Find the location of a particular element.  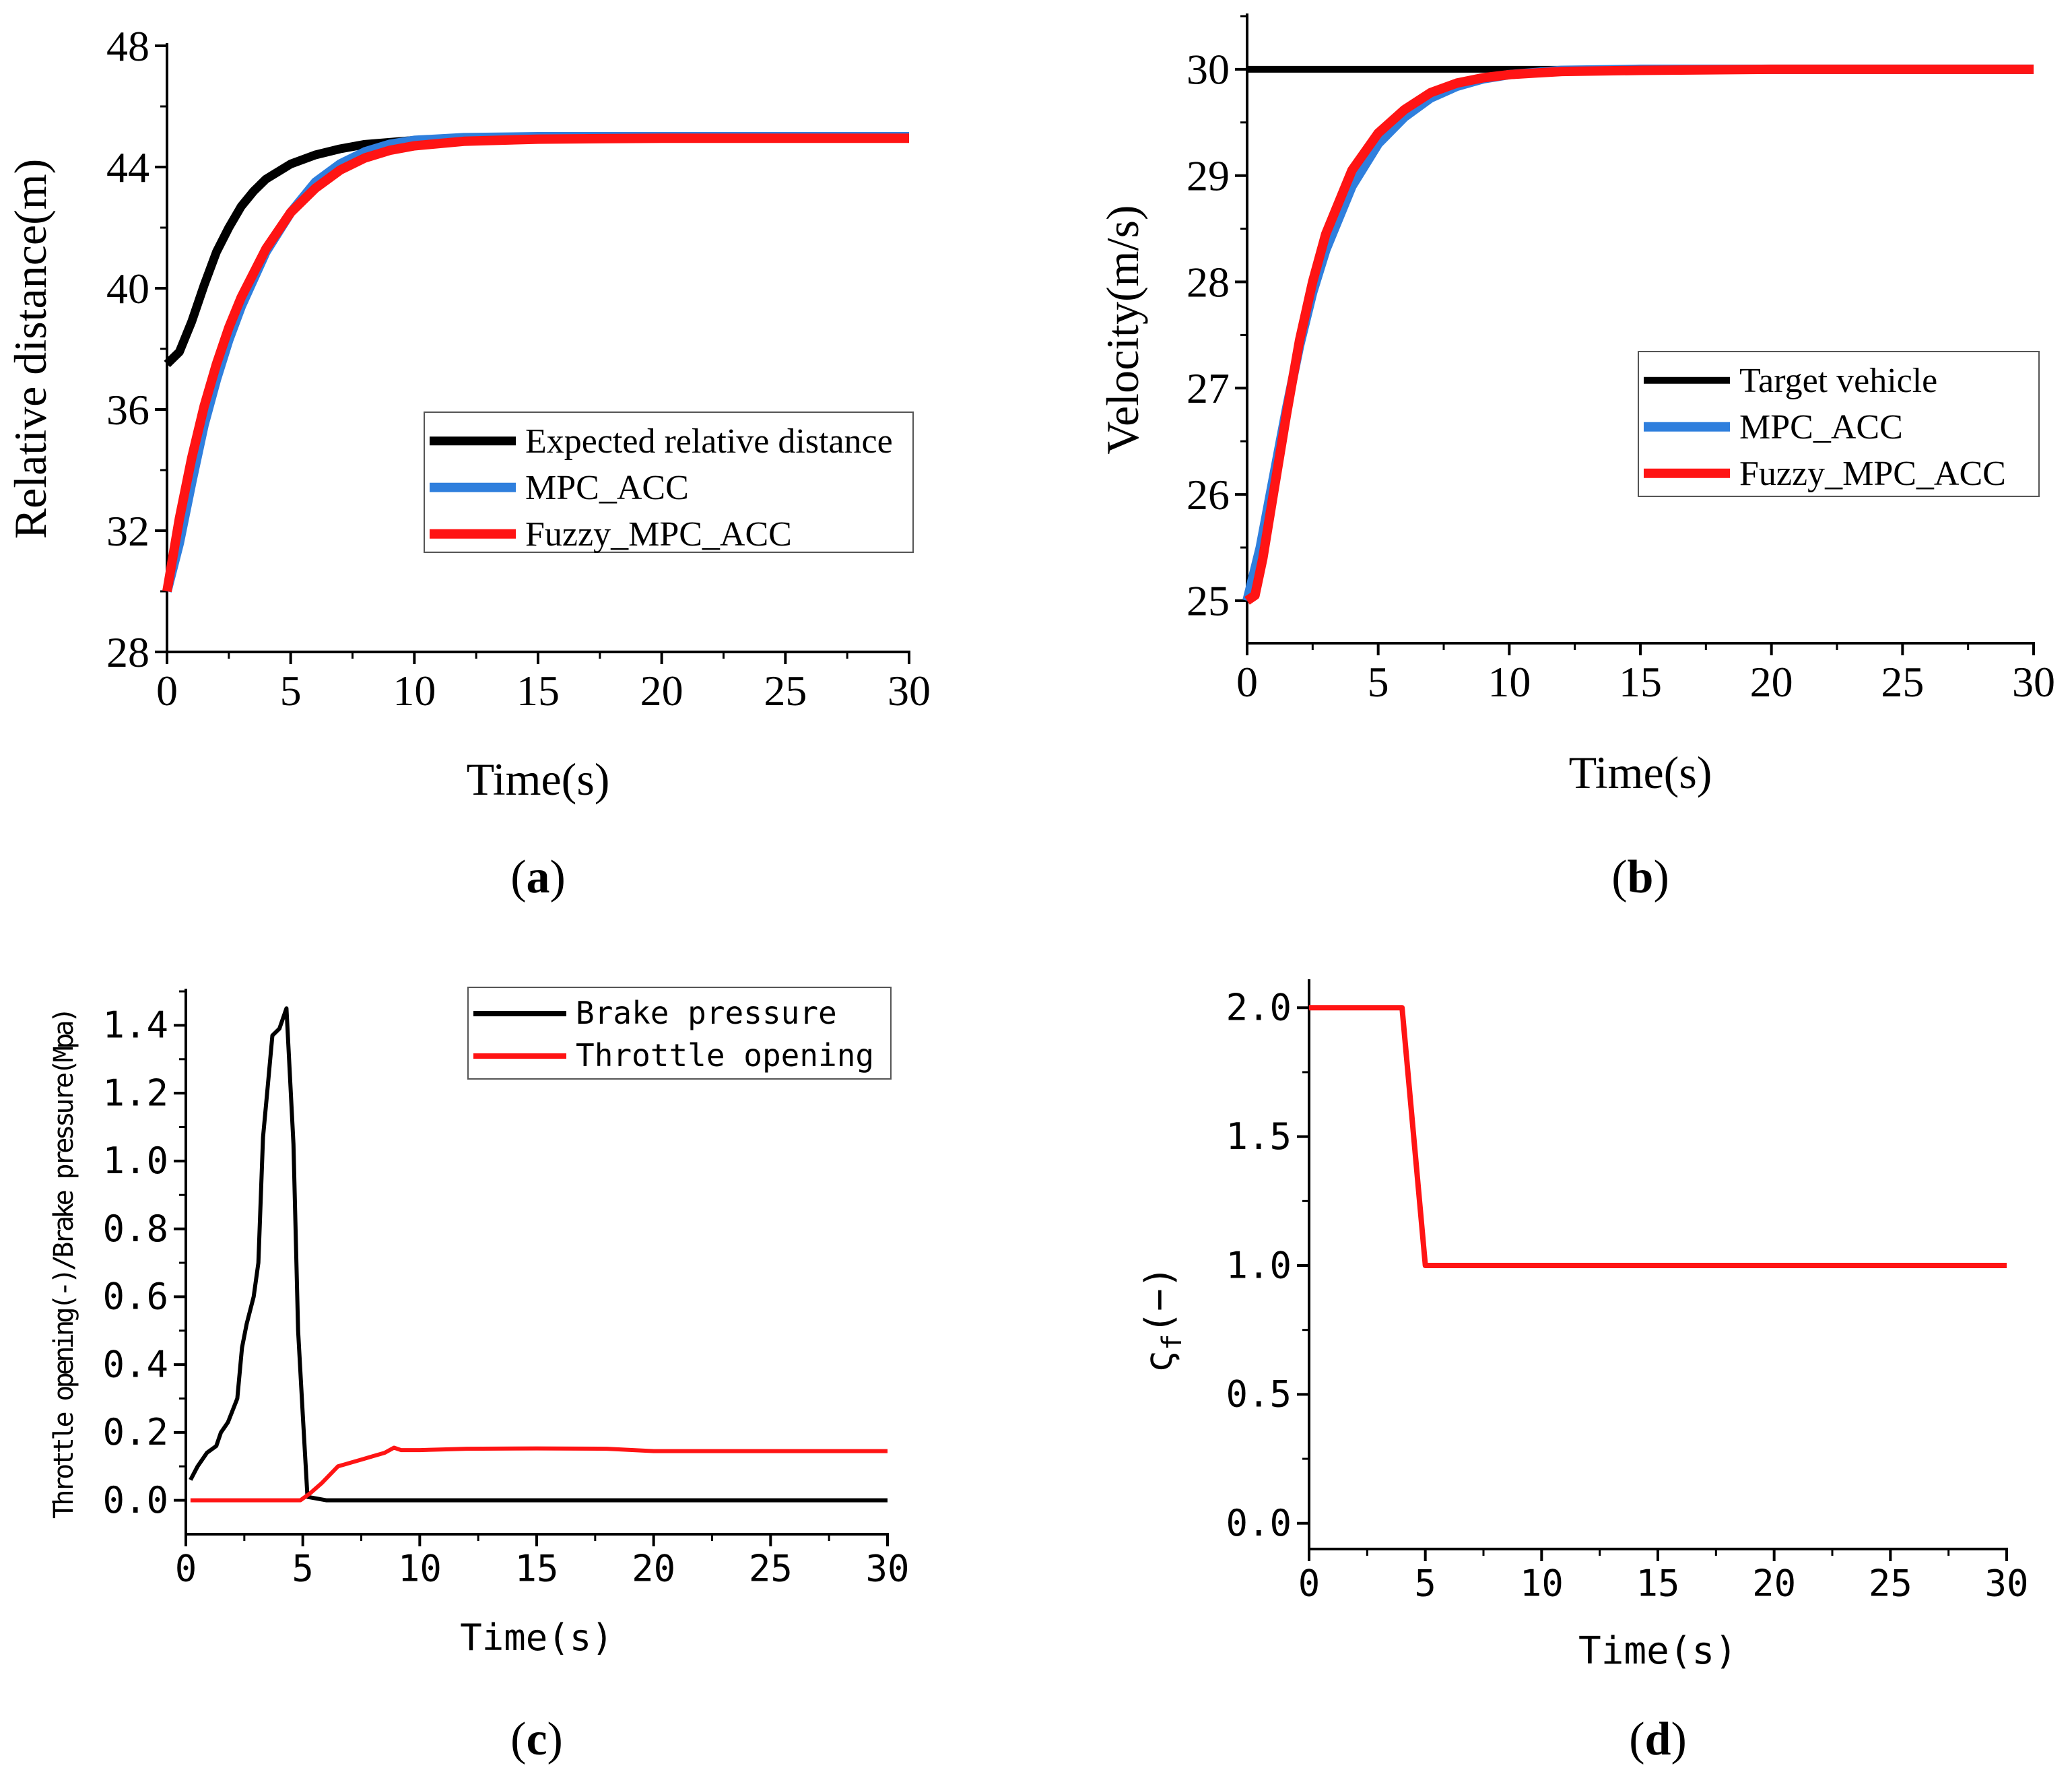

y-tick-label: 0.2 is located at coordinates (135, 1432).